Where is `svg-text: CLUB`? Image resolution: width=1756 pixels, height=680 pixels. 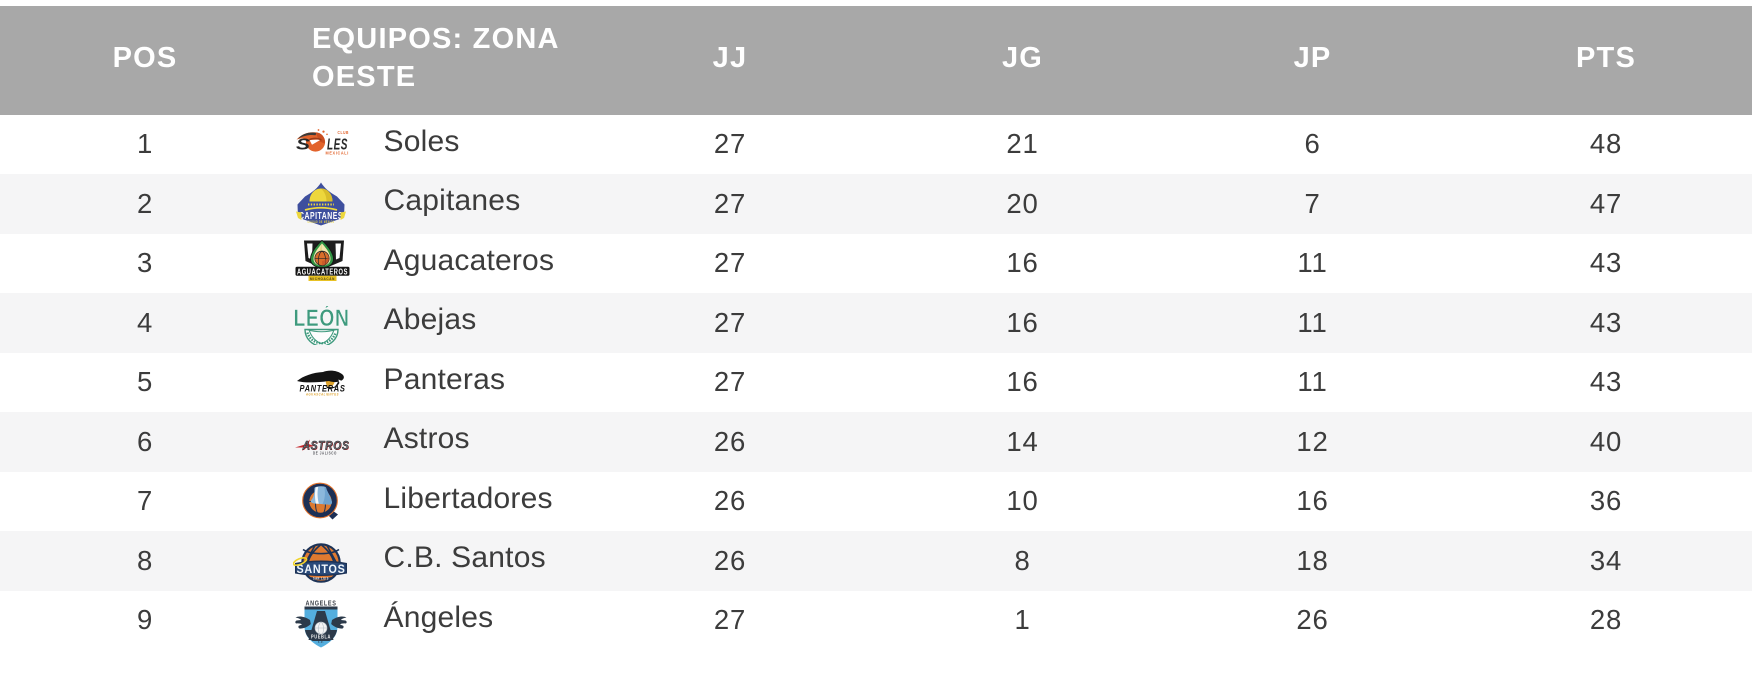
svg-text: CLUB is located at coordinates (344, 132).